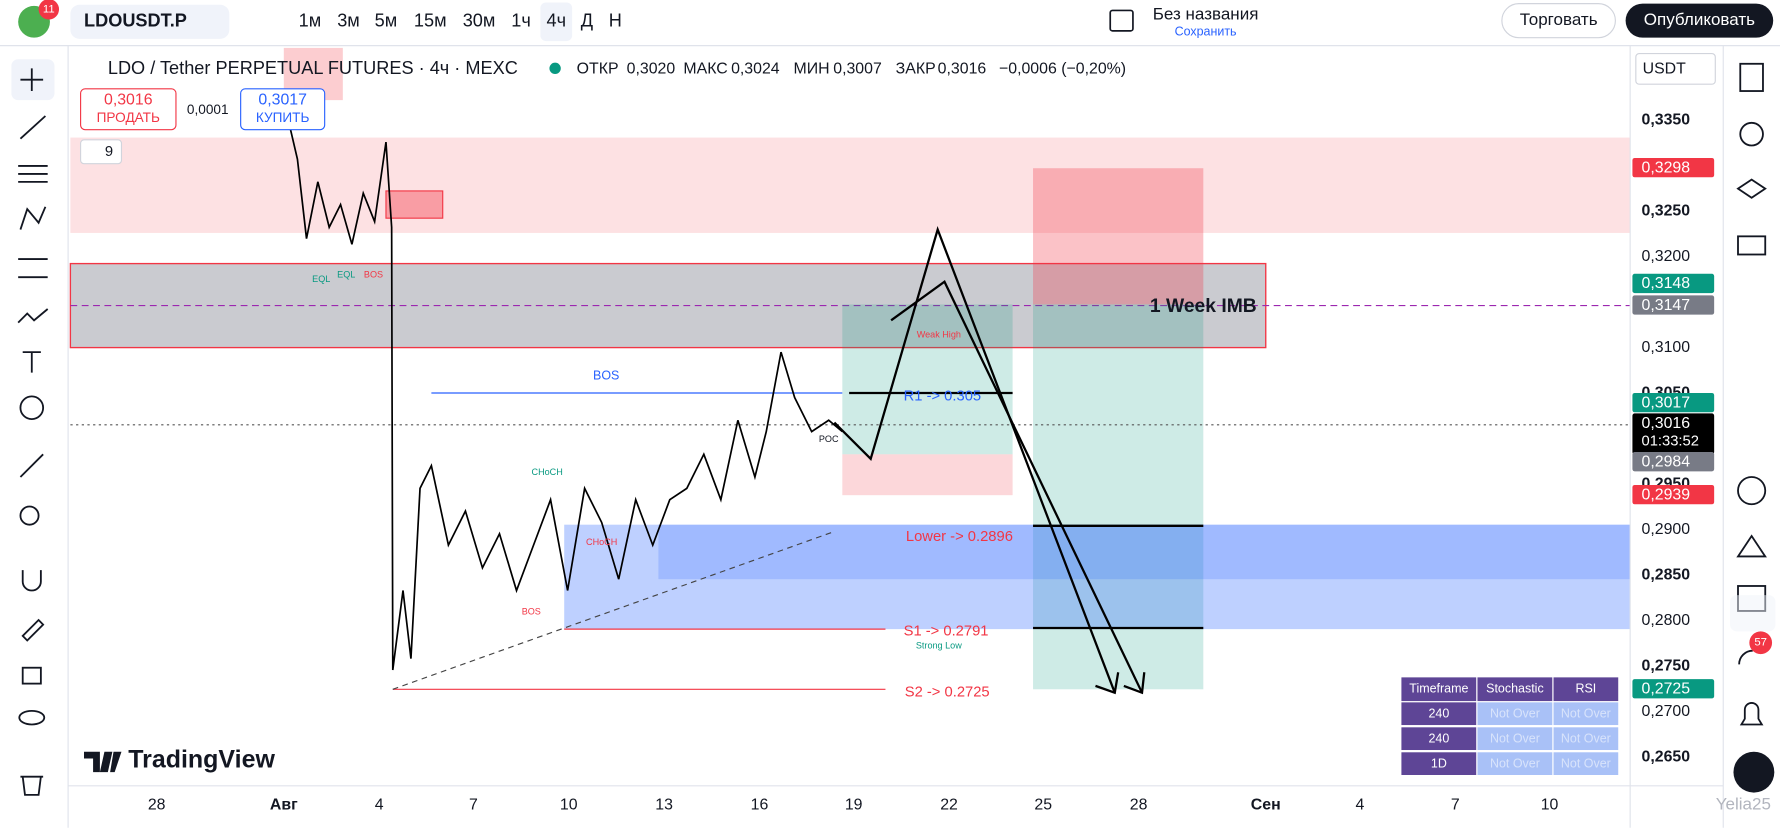 The image size is (1780, 828). I want to click on prediction-tool, so click(33, 316).